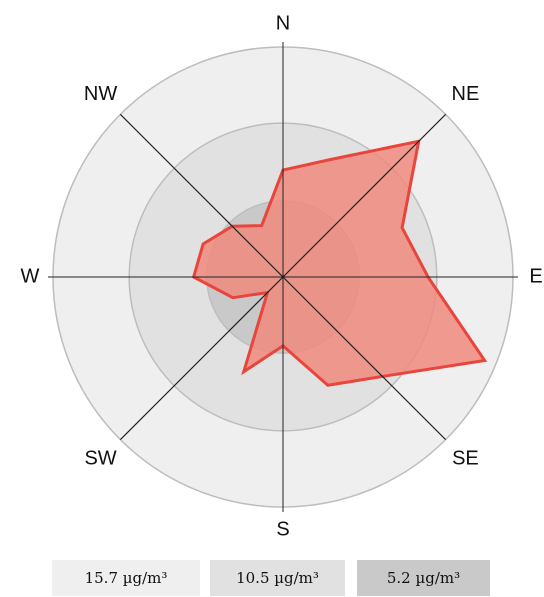  Describe the element at coordinates (30, 276) in the screenshot. I see `direction-label: W` at that location.